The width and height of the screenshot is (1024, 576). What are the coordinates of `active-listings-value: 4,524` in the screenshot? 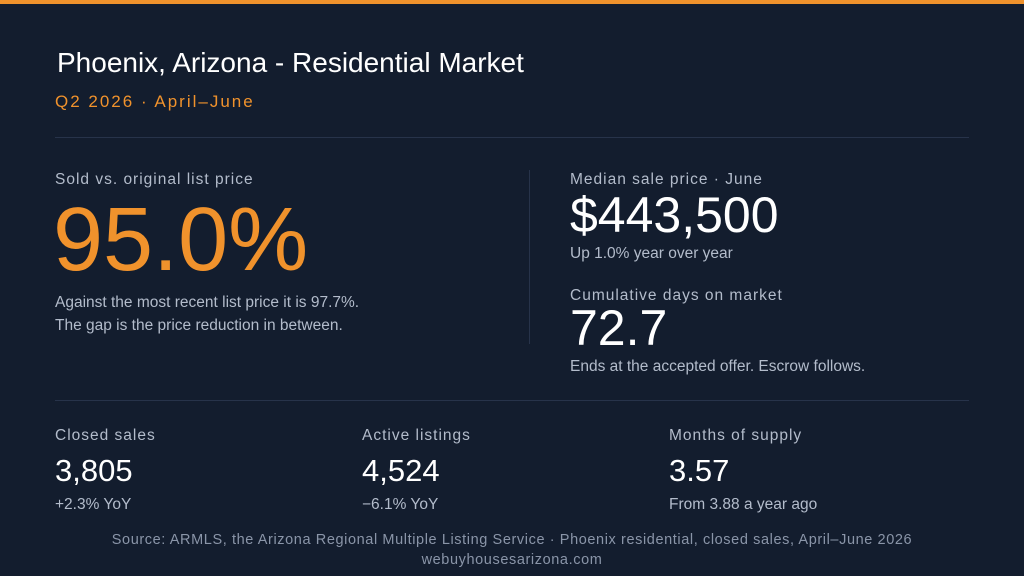 It's located at (401, 470).